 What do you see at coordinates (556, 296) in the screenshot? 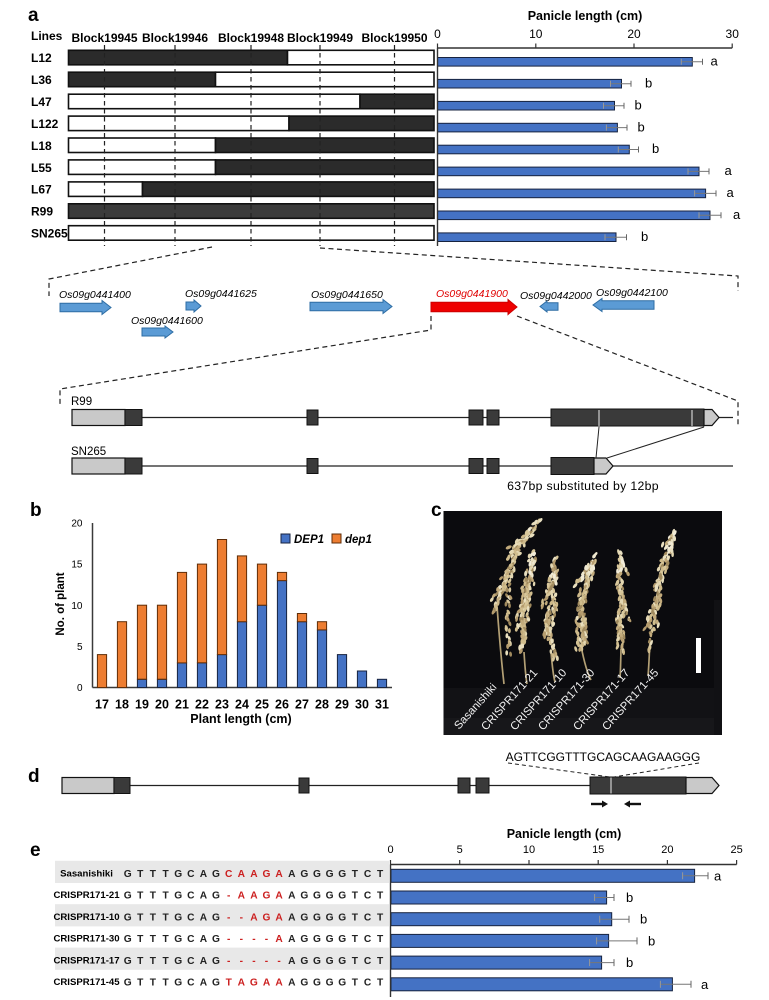
I see `svg-text: Os09g0442000` at bounding box center [556, 296].